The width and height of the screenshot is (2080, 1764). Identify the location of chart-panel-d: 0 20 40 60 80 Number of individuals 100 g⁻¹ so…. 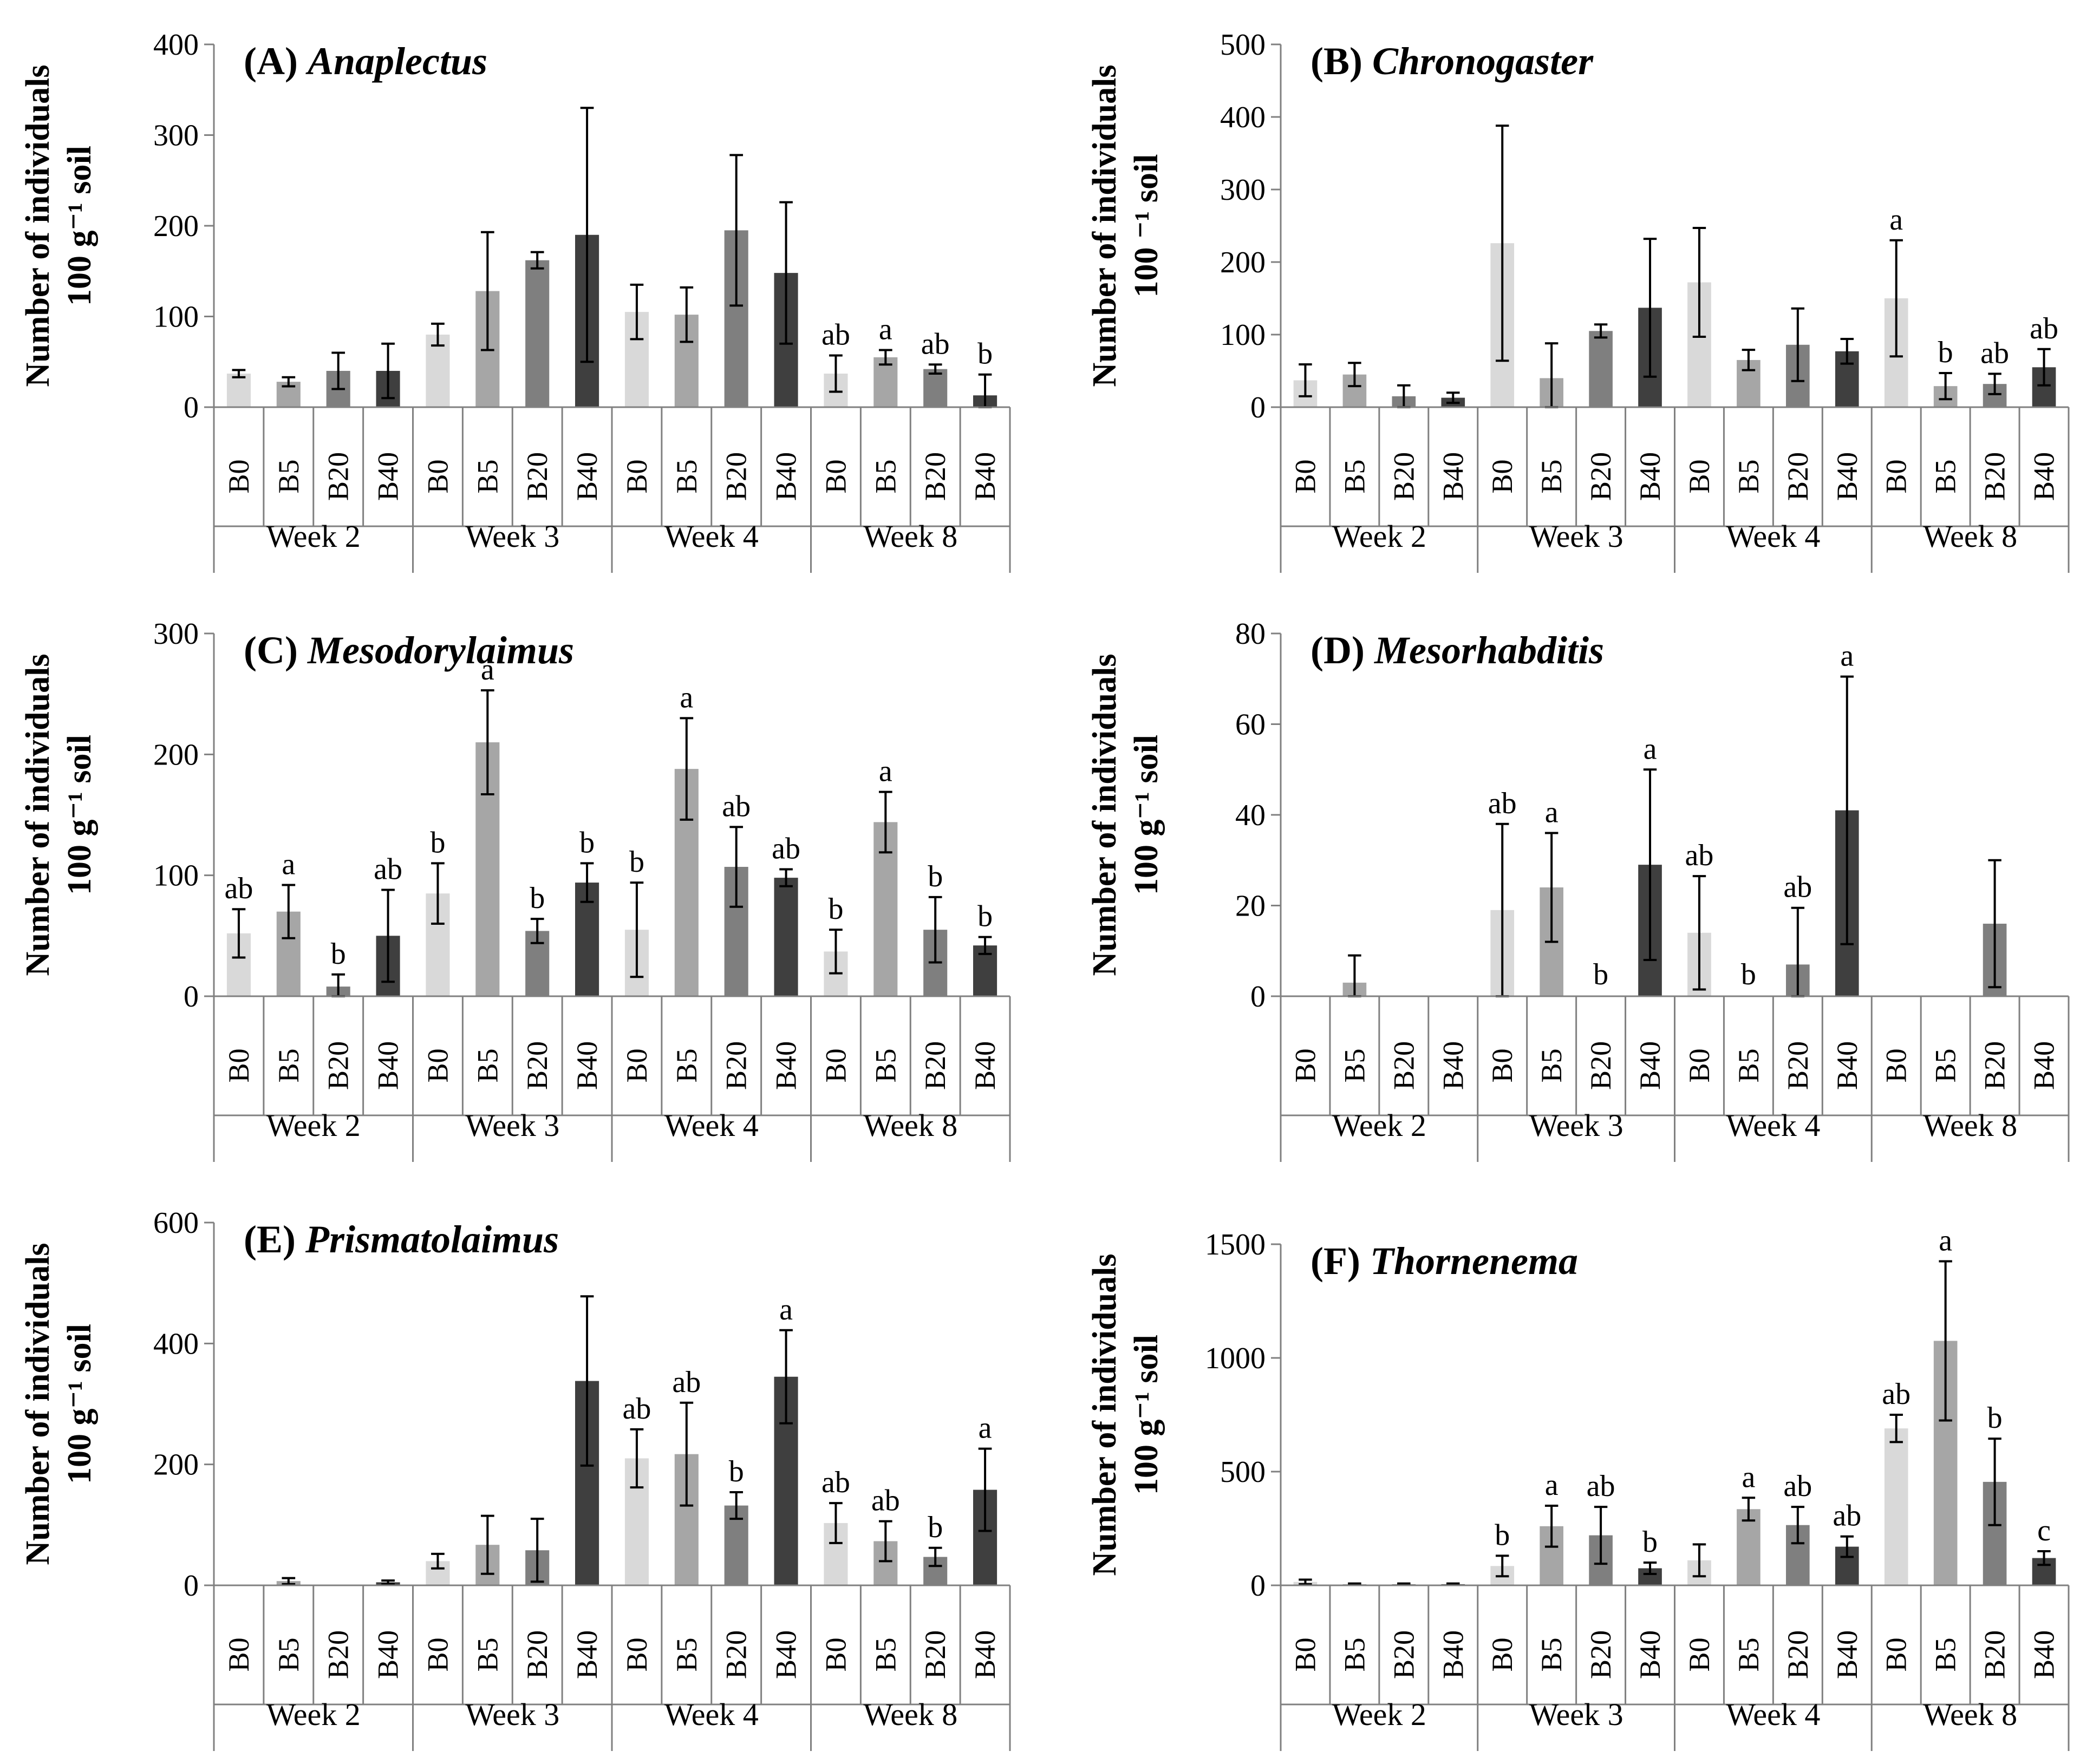
(1578, 889).